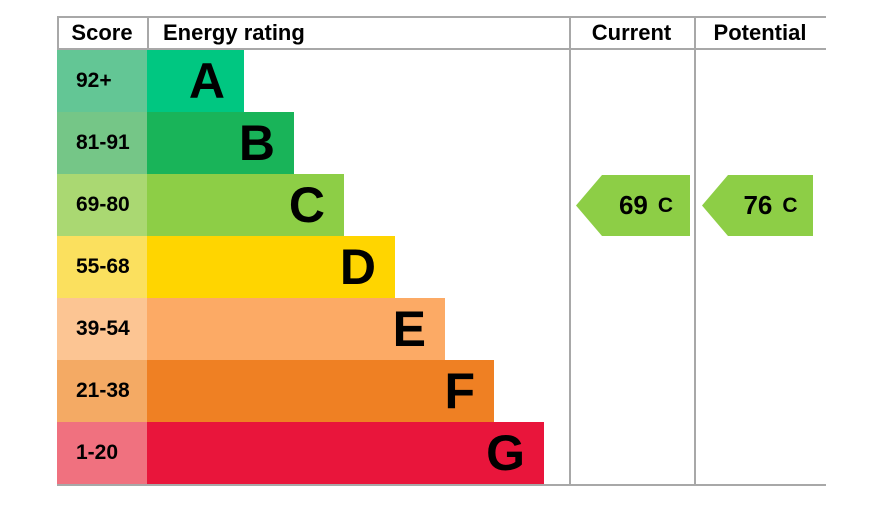 Image resolution: width=882 pixels, height=511 pixels. I want to click on potential-rating-arrow-icon: 76 C, so click(757, 205).